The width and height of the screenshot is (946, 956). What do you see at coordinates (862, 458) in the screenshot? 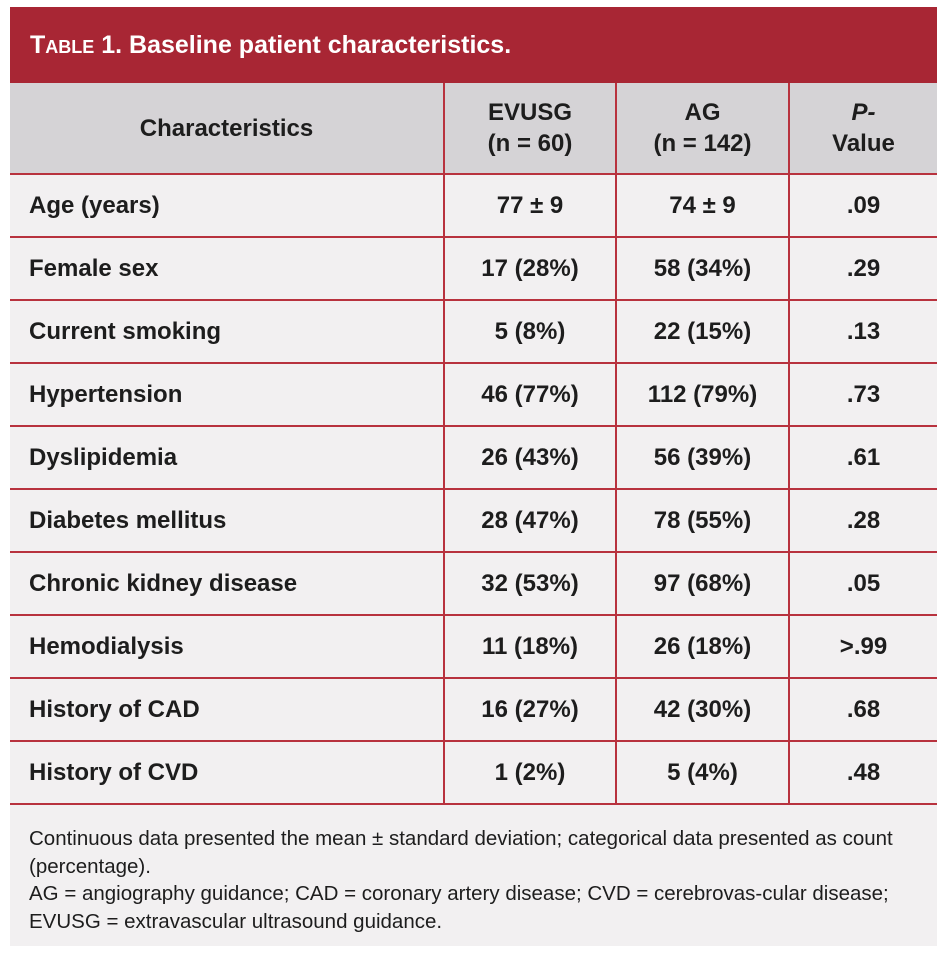
I see `table-cell: .61` at bounding box center [862, 458].